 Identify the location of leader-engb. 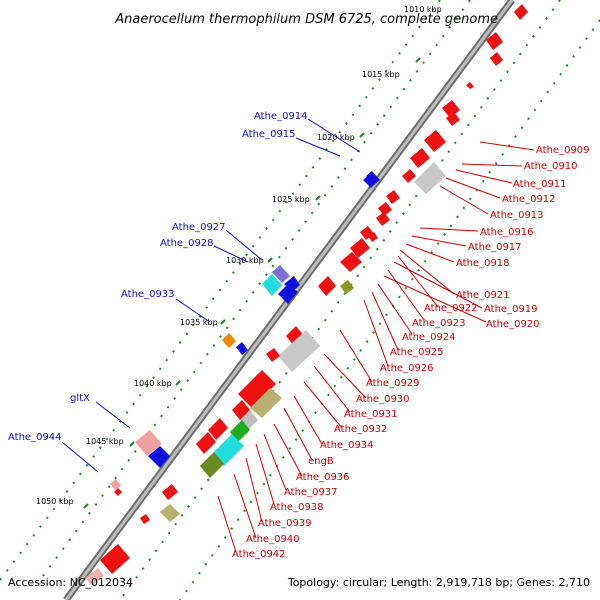
(298, 434).